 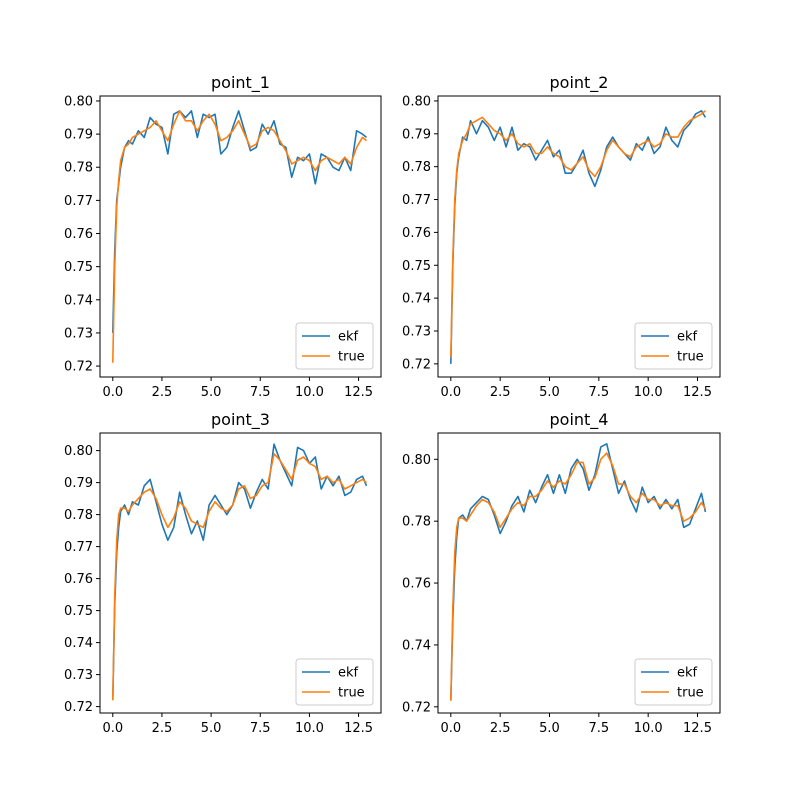 I want to click on subplot-title: point_1, so click(x=240, y=83).